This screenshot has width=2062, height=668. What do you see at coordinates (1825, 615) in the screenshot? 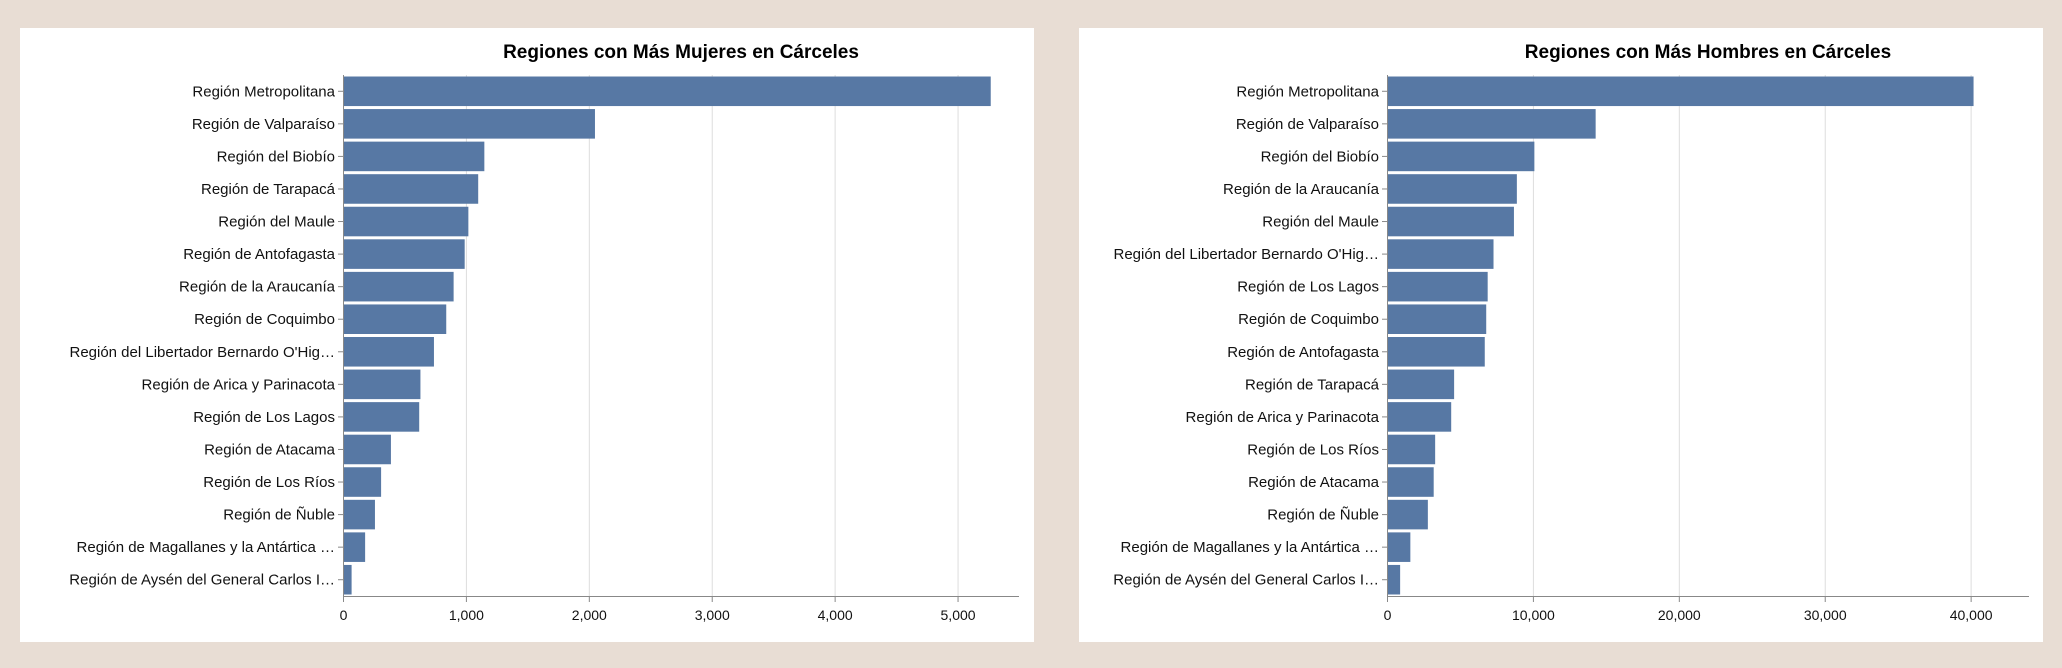
I see `x-tick-label: 30,000` at bounding box center [1825, 615].